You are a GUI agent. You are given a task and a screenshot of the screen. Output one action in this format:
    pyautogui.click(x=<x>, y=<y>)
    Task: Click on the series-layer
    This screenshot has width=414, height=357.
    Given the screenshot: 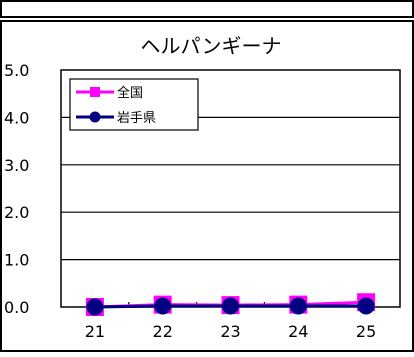 What is the action you would take?
    pyautogui.click(x=230, y=304)
    